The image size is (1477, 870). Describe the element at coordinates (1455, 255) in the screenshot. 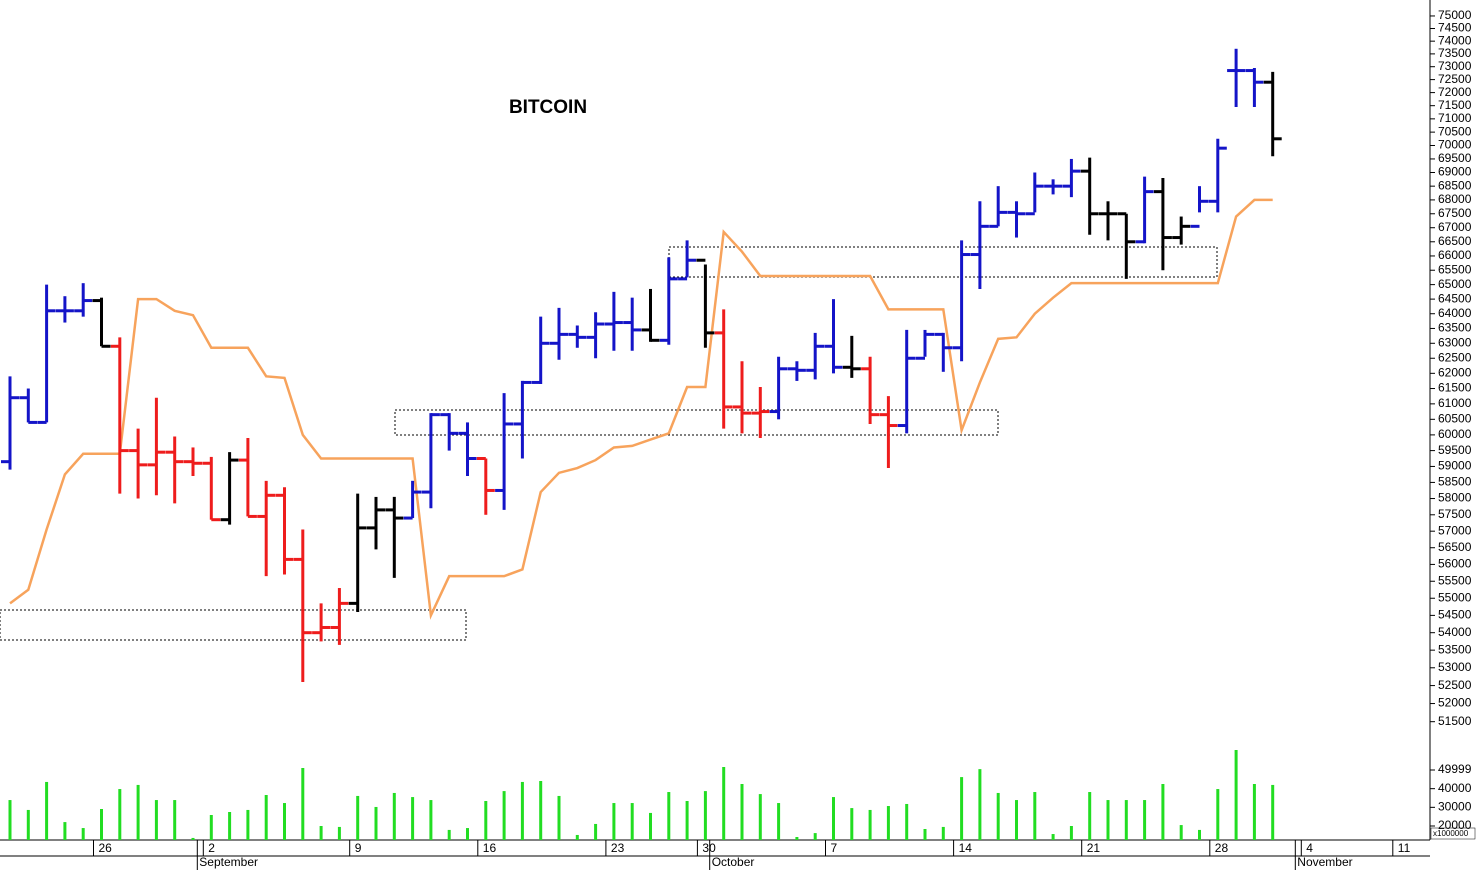

I see `y-tick-label: 66000` at that location.